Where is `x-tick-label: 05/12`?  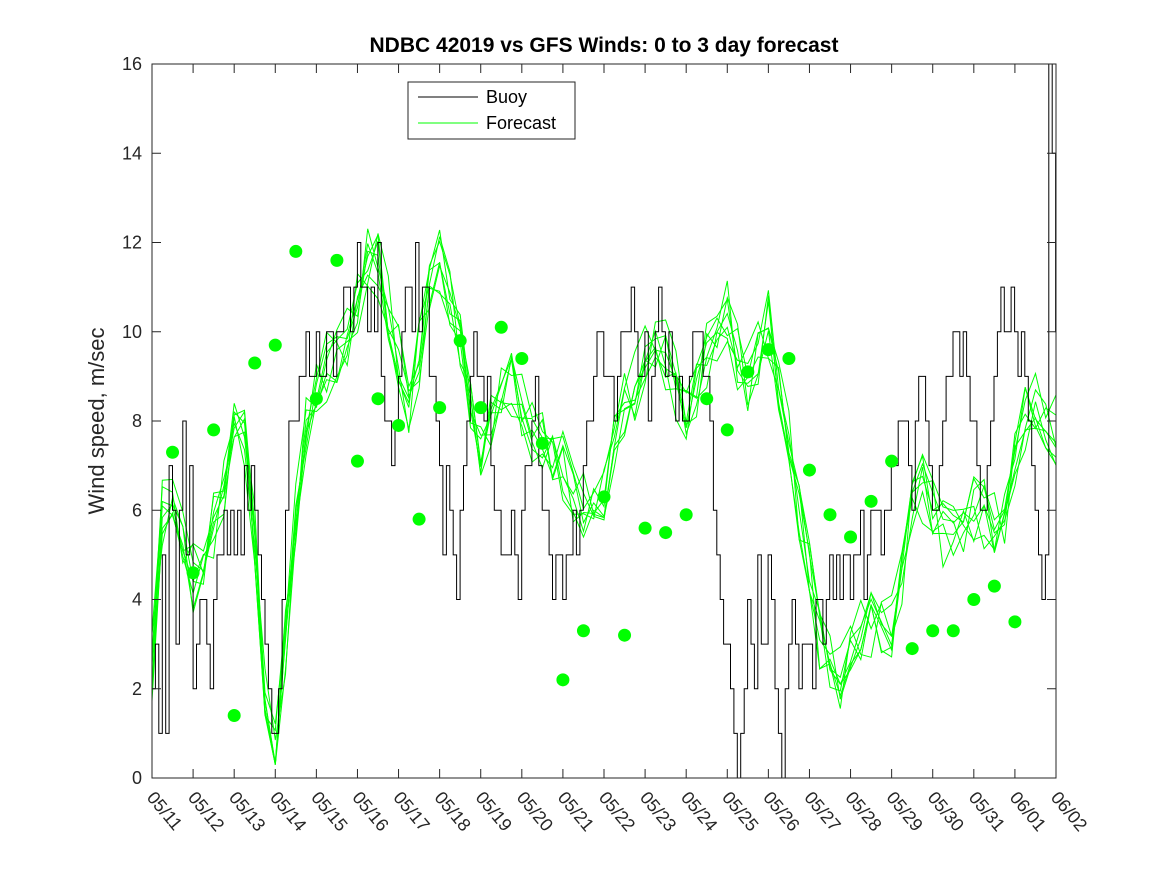 x-tick-label: 05/12 is located at coordinates (206, 811).